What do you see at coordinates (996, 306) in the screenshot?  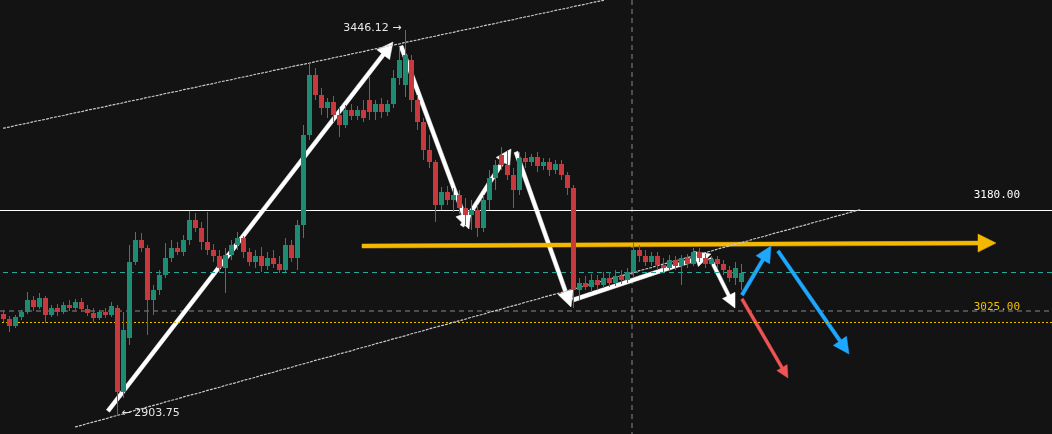 I see `annotation: 3025.00` at bounding box center [996, 306].